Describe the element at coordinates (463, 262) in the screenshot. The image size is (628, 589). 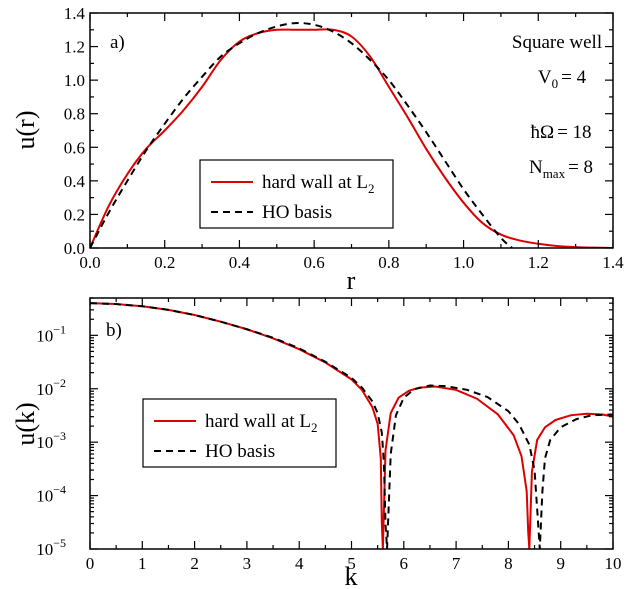
I see `x-tick-label-a: 1.0` at that location.